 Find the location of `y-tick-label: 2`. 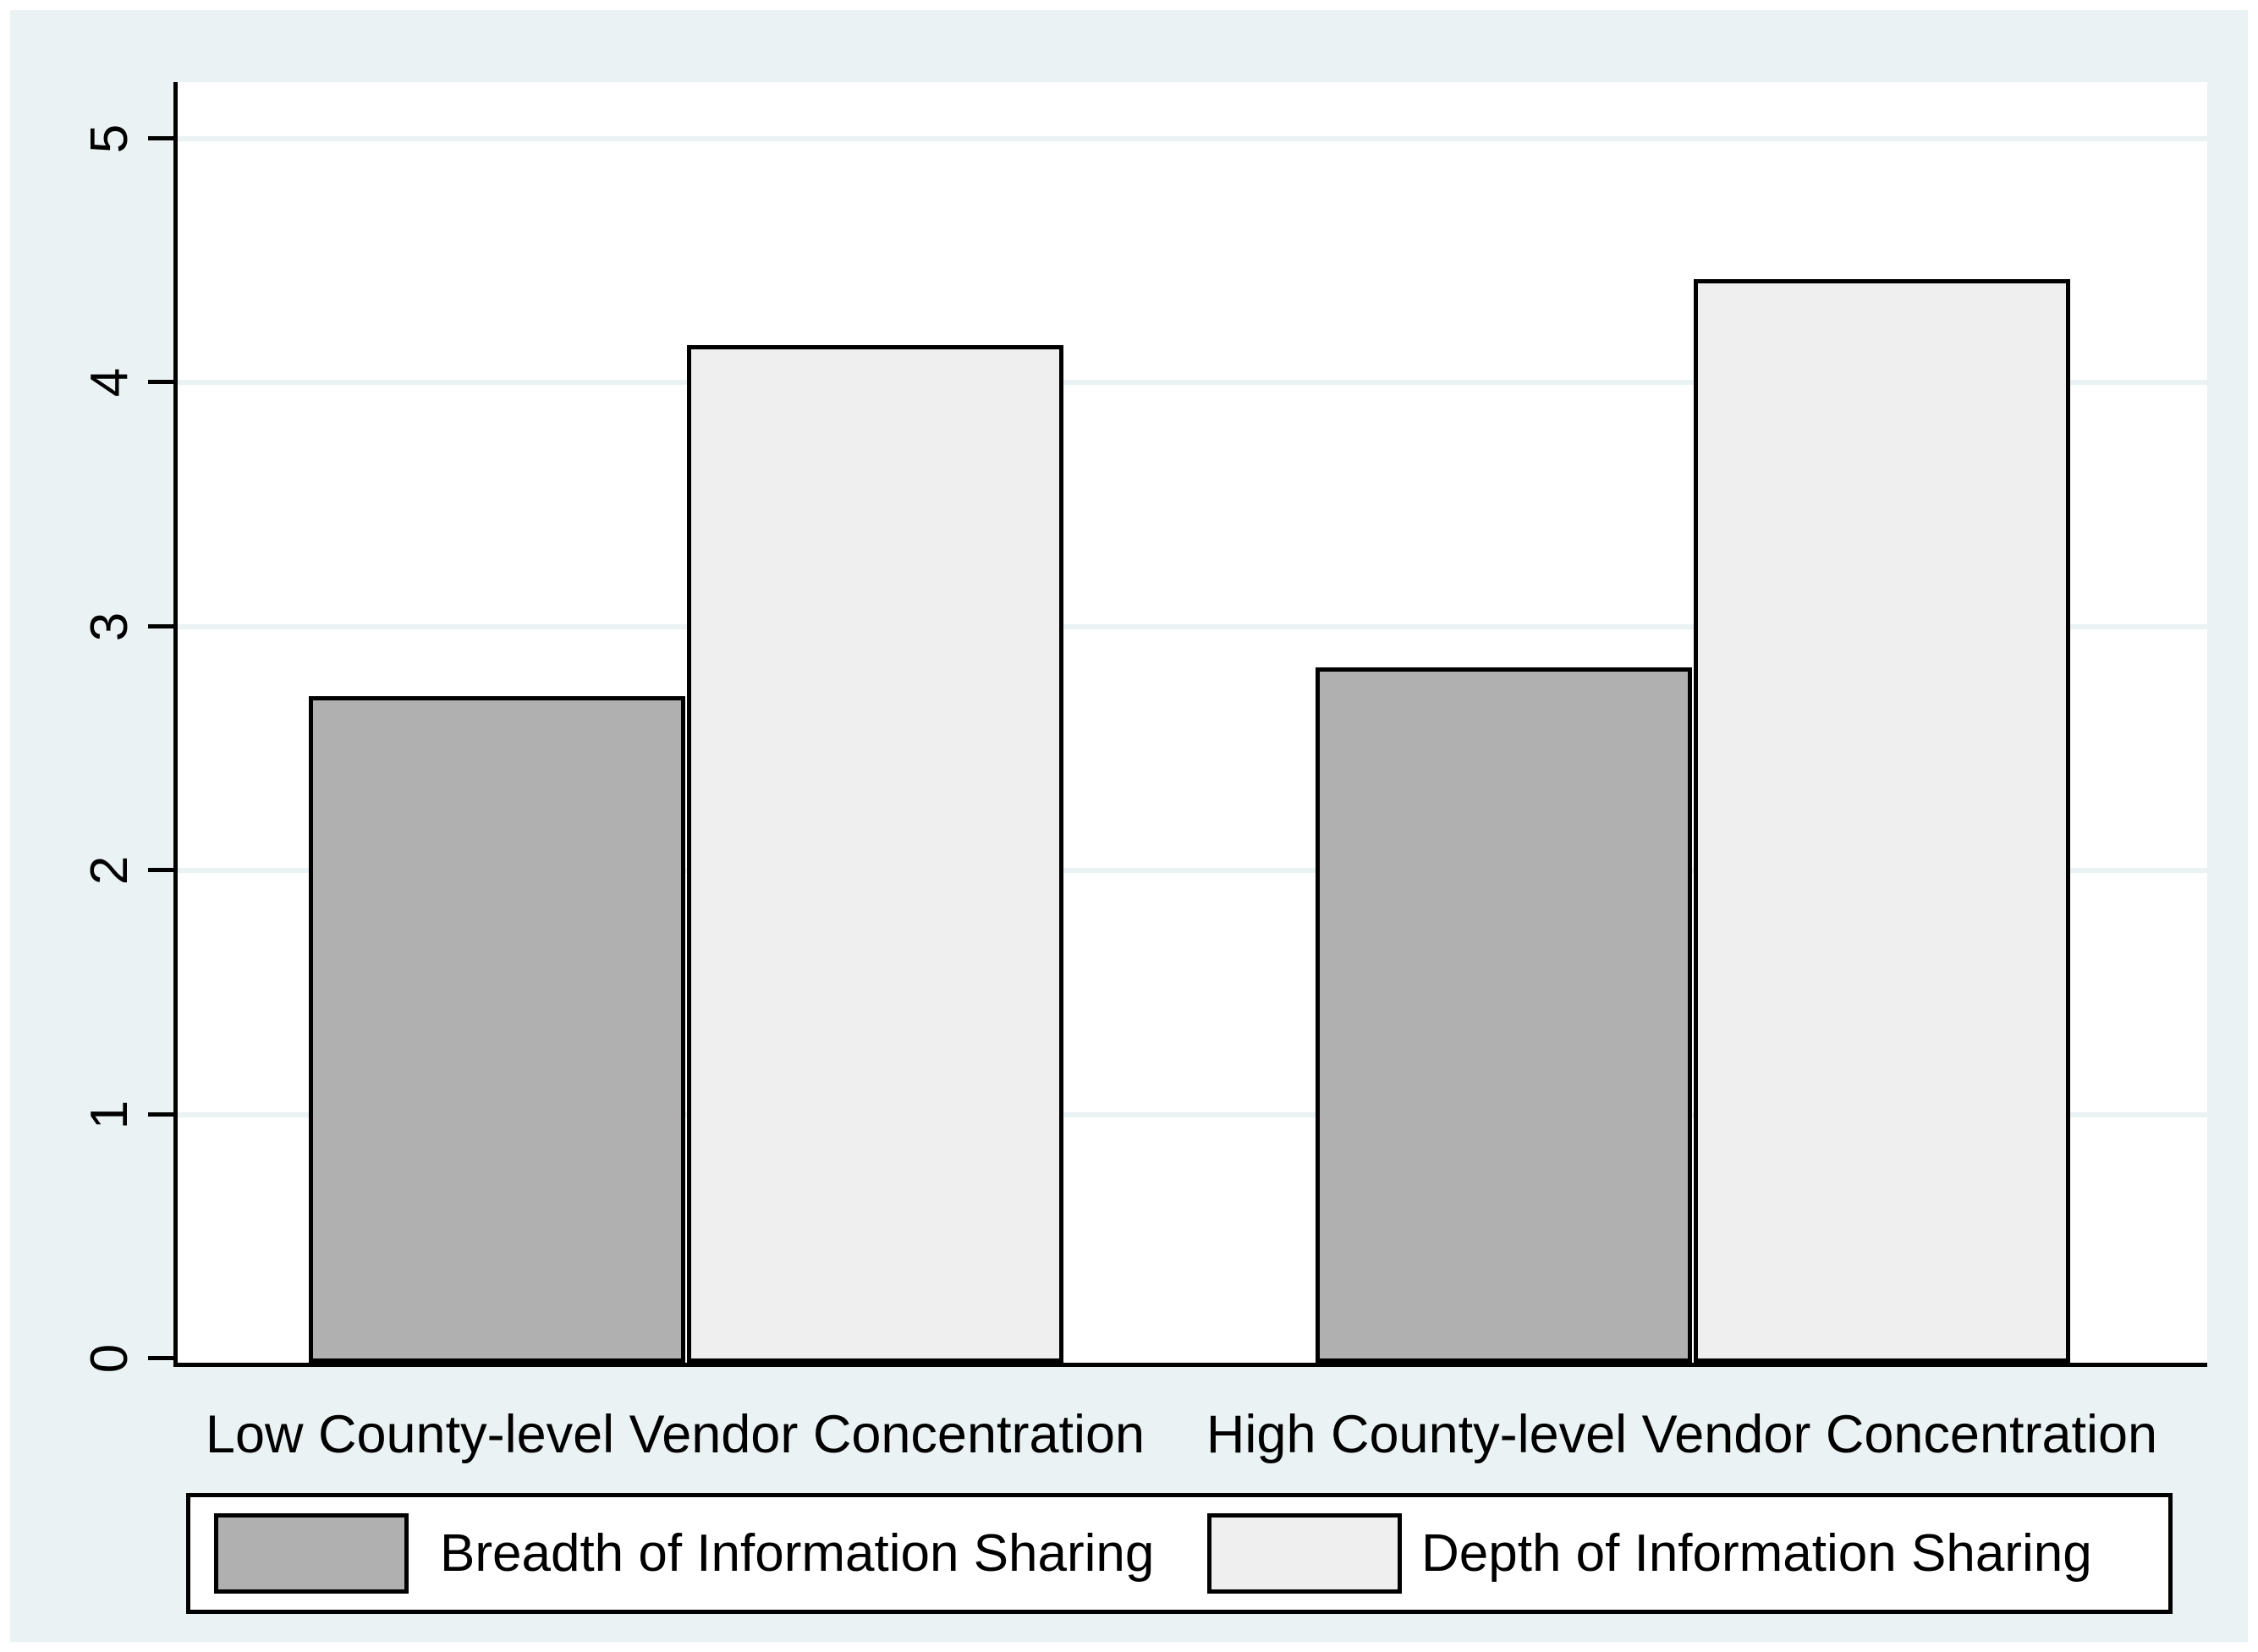

y-tick-label: 2 is located at coordinates (110, 870).